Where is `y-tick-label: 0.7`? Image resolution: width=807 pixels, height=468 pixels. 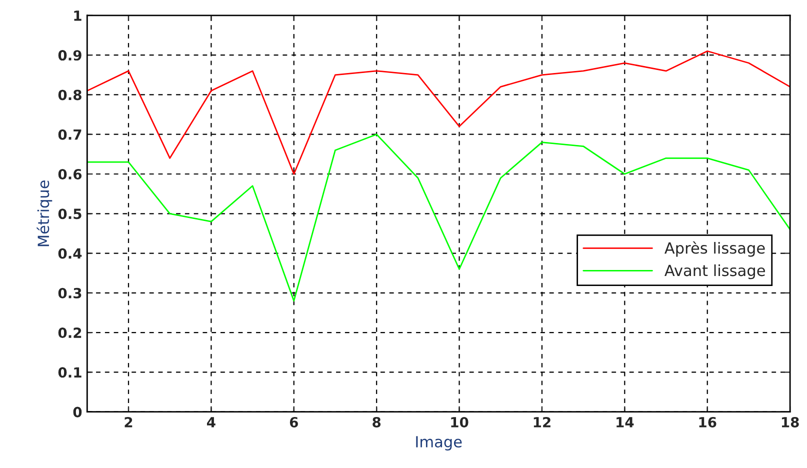 y-tick-label: 0.7 is located at coordinates (70, 134).